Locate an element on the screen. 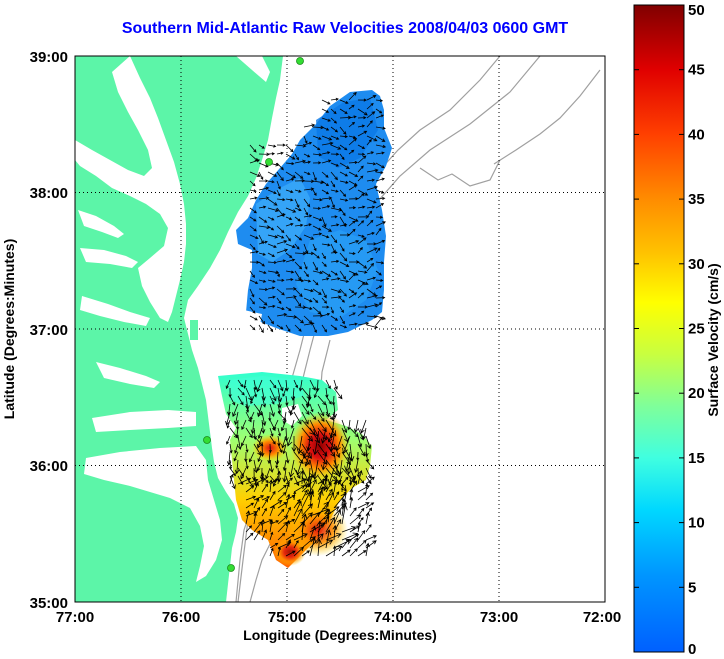 The width and height of the screenshot is (724, 659). river-inlet is located at coordinates (128, 375).